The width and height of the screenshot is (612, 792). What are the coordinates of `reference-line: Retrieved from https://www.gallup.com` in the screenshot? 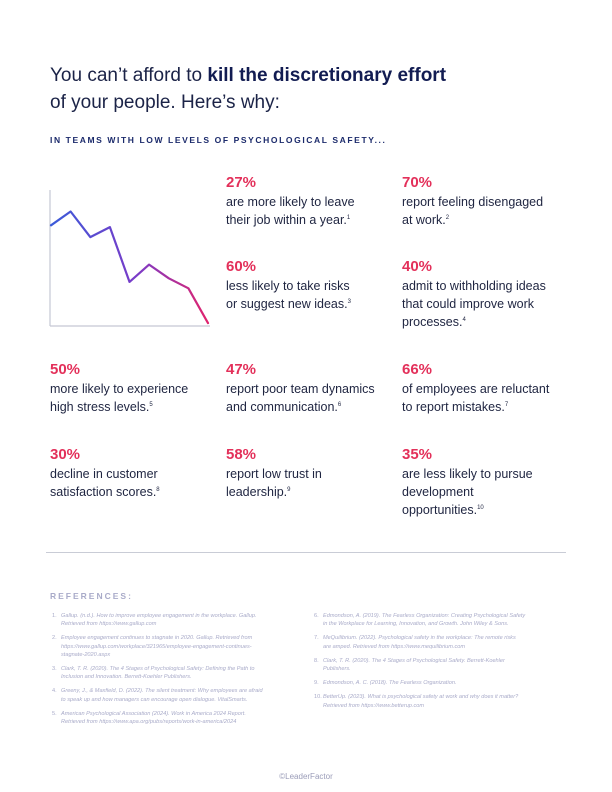 It's located at (109, 624).